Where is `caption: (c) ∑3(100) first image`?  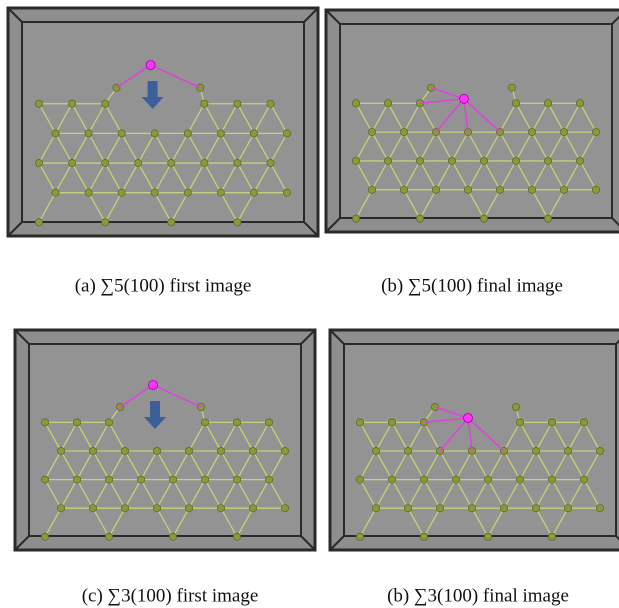 caption: (c) ∑3(100) first image is located at coordinates (170, 595).